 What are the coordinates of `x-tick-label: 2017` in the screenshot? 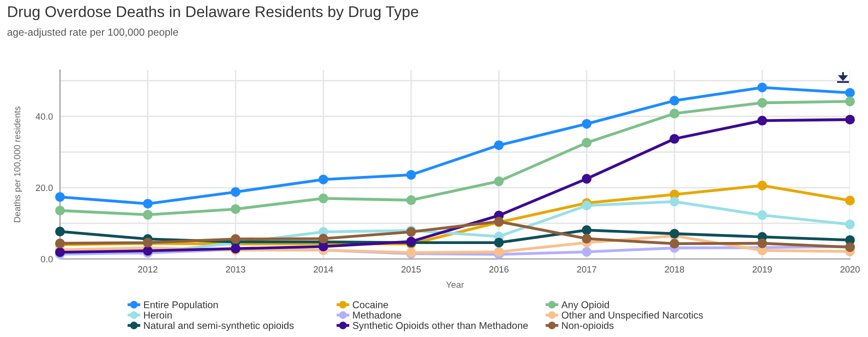 It's located at (586, 269).